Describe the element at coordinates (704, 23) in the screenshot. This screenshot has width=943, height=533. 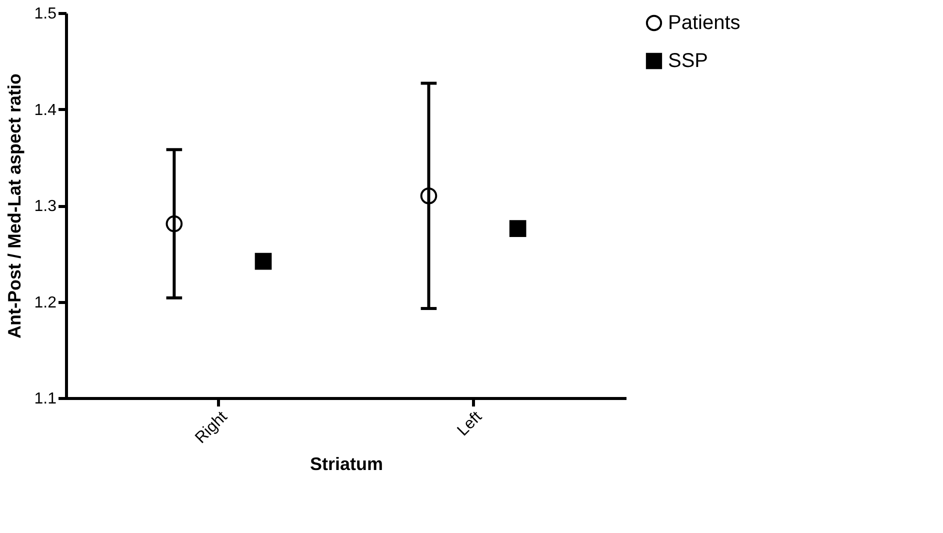
I see `legend-label: Patients` at that location.